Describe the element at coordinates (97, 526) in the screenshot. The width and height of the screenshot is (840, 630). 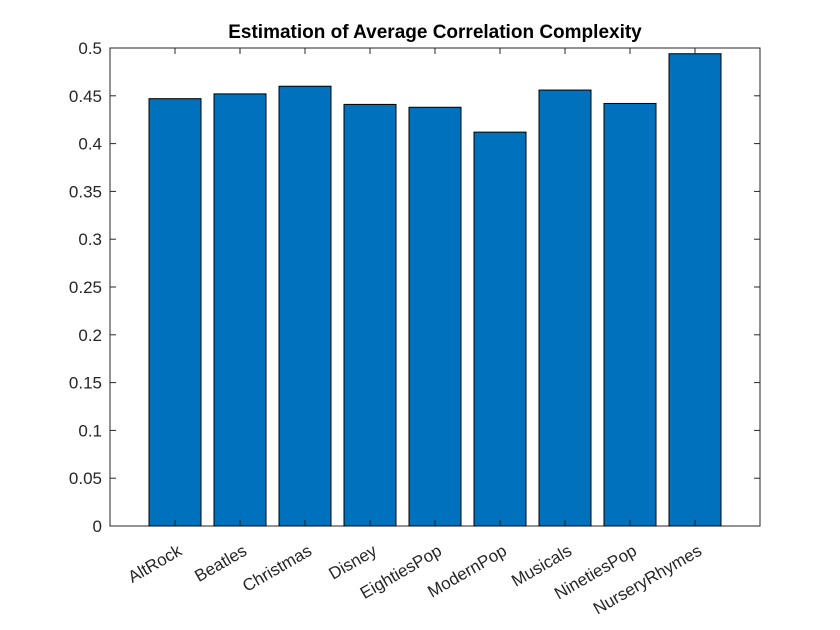
I see `y-tick-label: 0` at that location.